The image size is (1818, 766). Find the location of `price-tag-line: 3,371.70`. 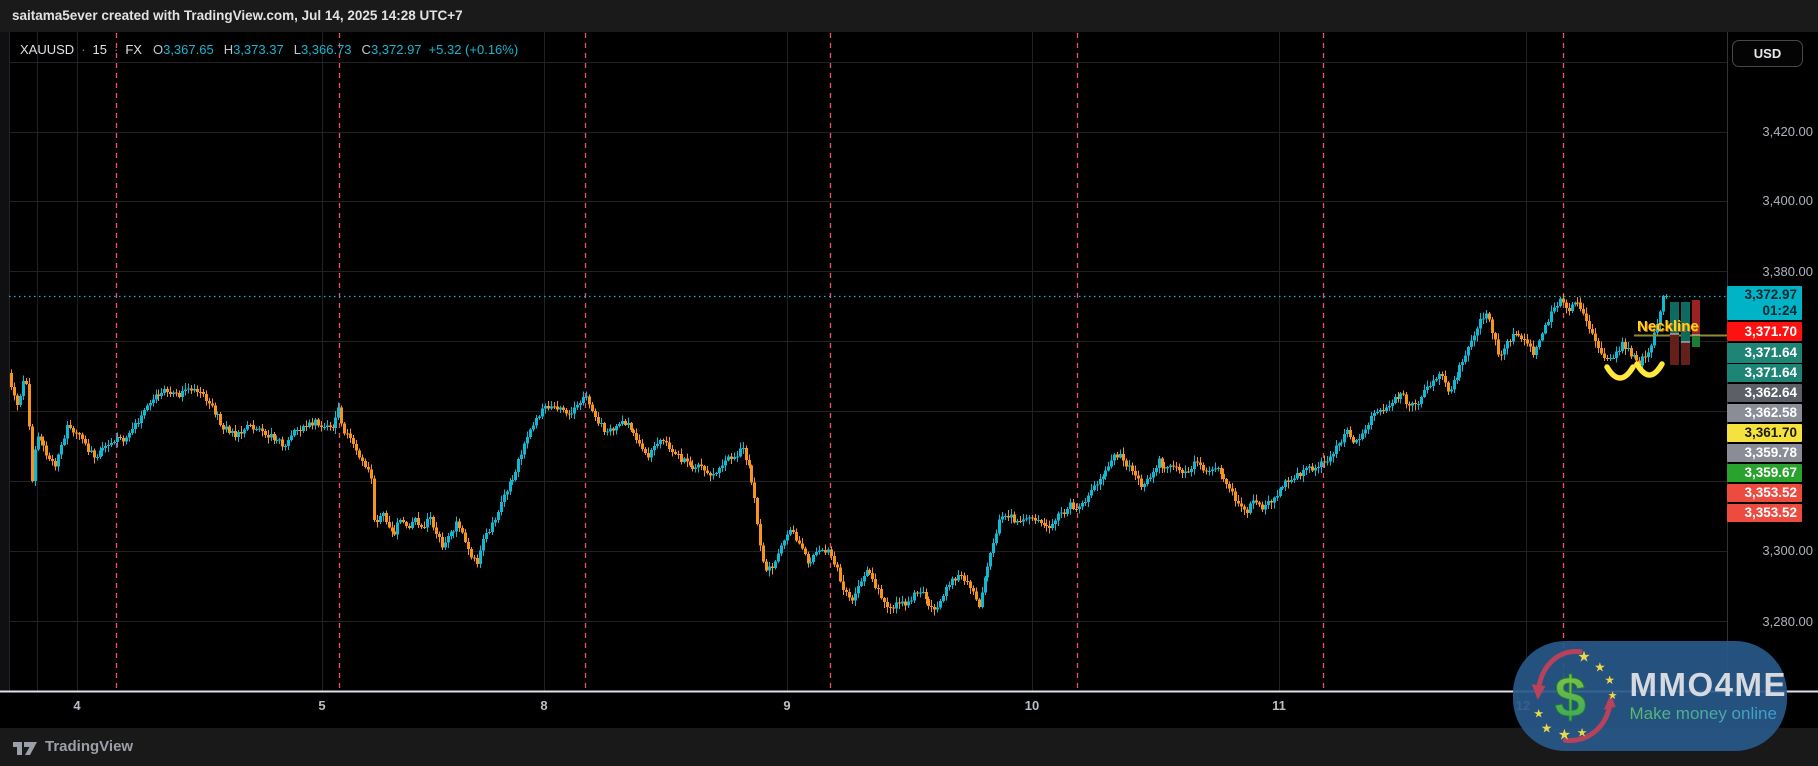

price-tag-line: 3,371.70 is located at coordinates (1770, 331).